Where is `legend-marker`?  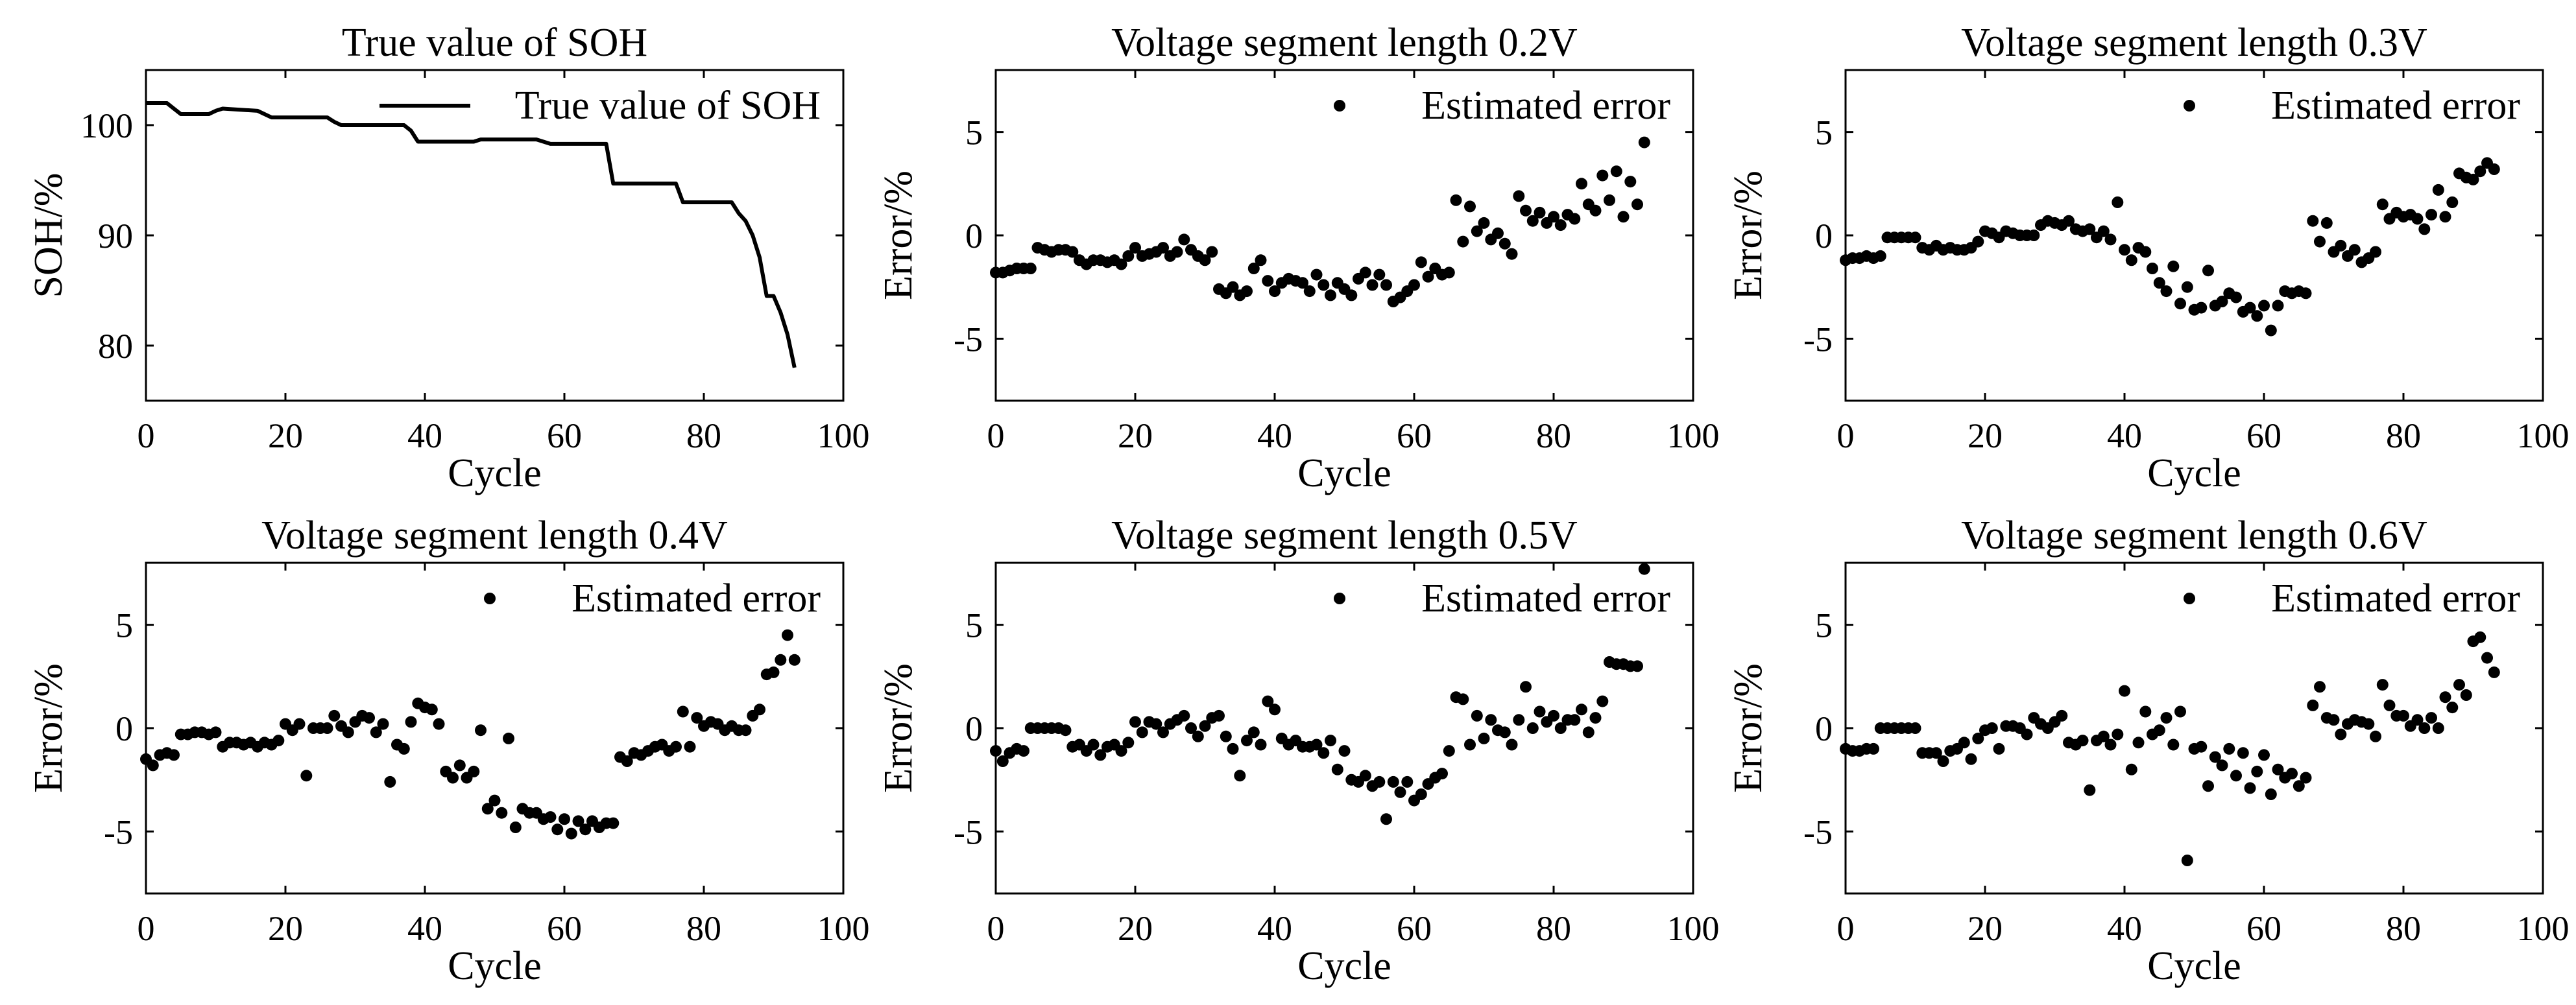
legend-marker is located at coordinates (1339, 598).